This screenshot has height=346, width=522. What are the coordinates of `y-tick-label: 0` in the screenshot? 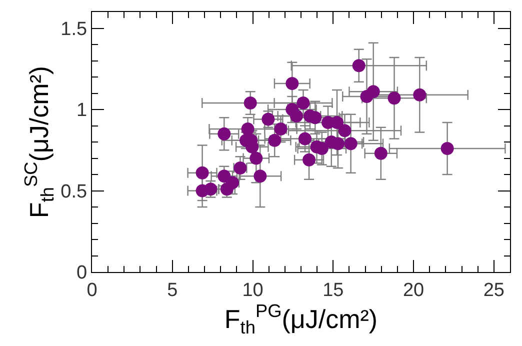 It's located at (82, 273).